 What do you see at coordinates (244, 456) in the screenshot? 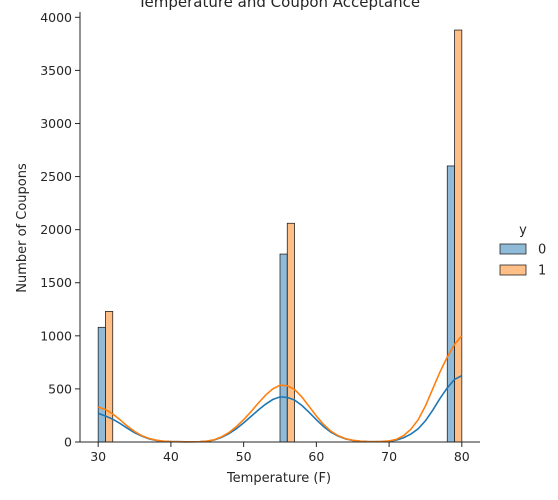
I see `x-tick-label-50: 50` at bounding box center [244, 456].